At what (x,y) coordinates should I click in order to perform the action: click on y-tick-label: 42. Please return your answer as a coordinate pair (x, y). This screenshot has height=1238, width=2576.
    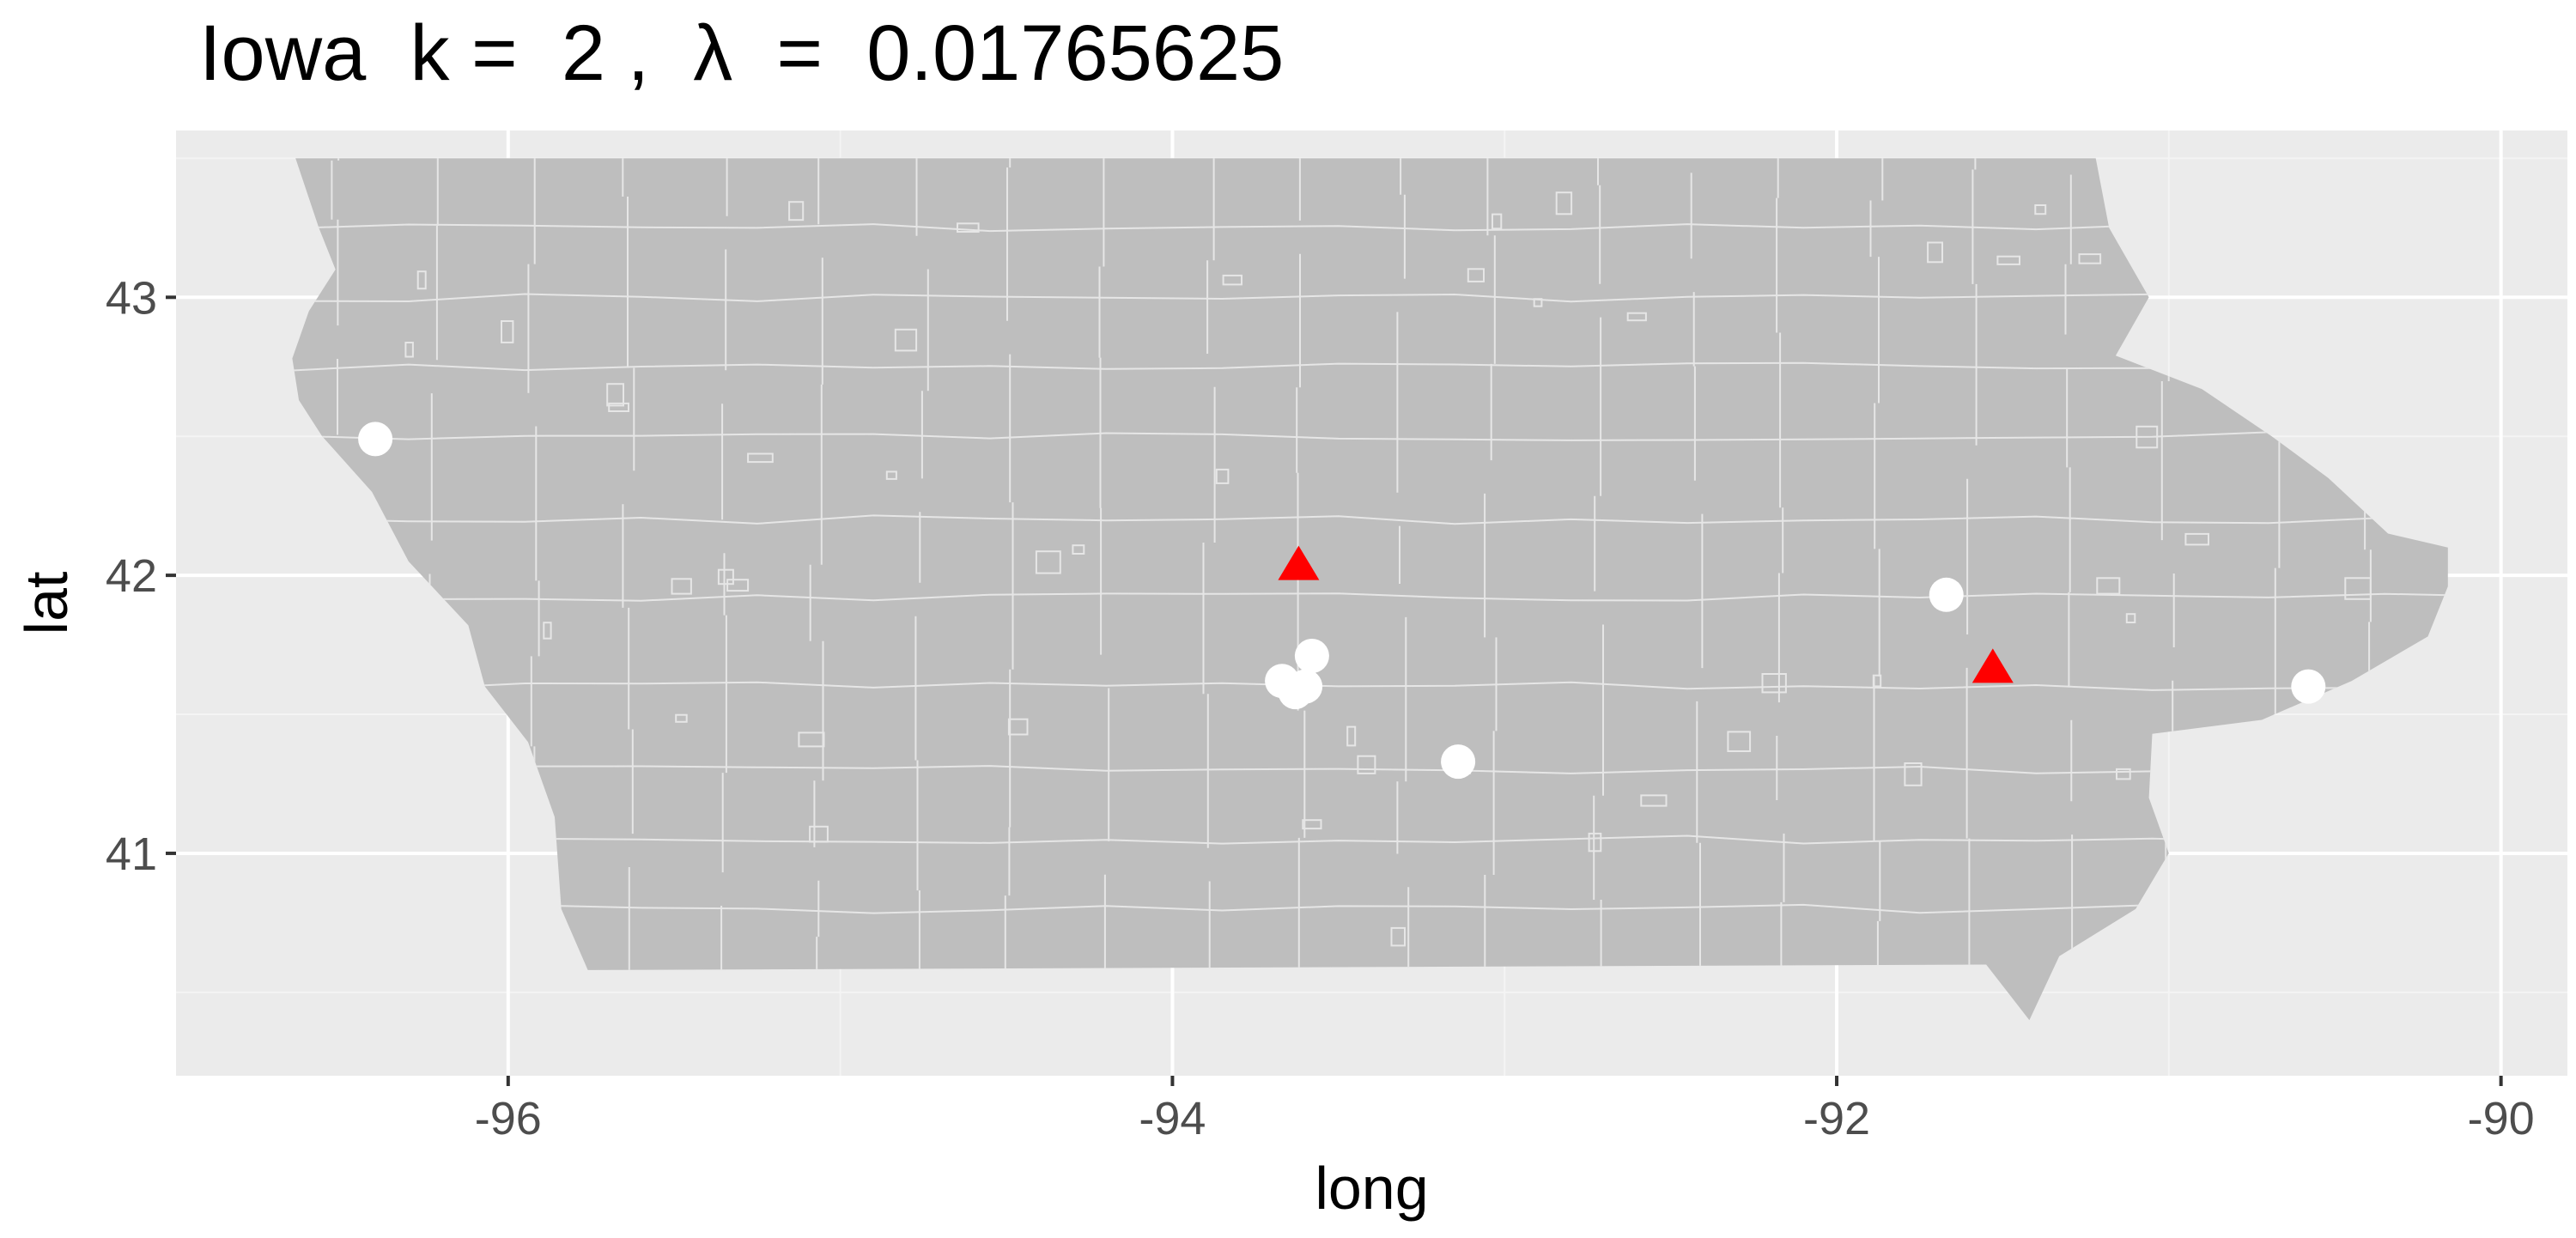
    Looking at the image, I should click on (132, 576).